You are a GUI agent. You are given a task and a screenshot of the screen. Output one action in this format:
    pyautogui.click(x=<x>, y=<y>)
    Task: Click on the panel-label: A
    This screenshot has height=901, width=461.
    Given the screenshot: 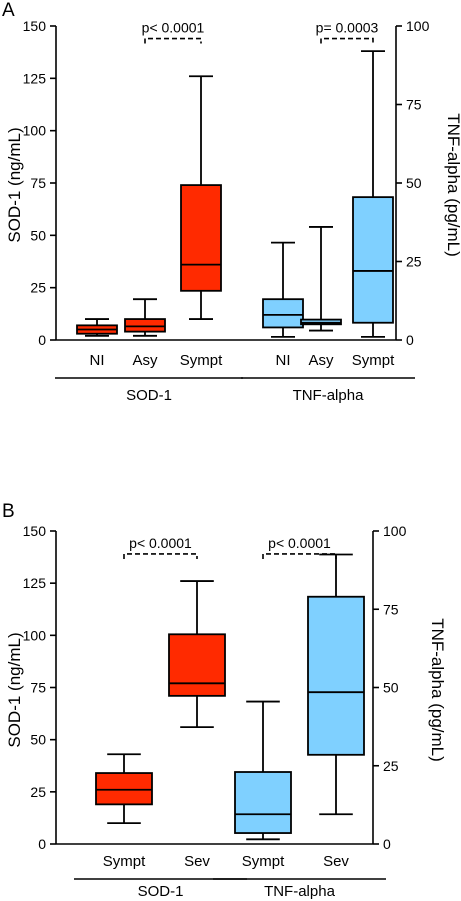 What is the action you would take?
    pyautogui.click(x=8, y=10)
    